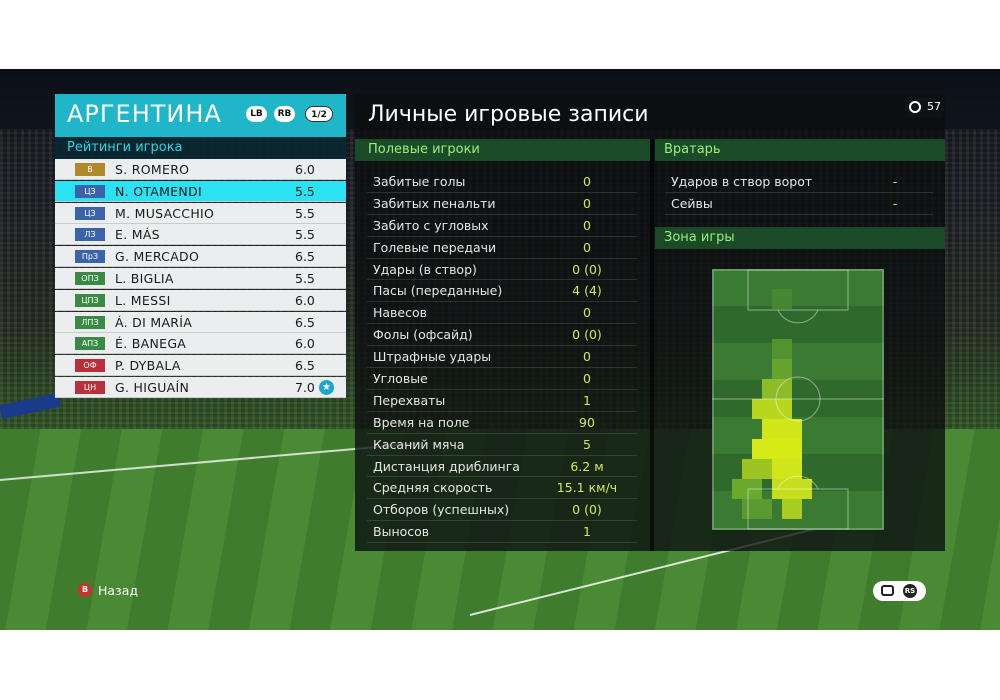 The image size is (1000, 700). What do you see at coordinates (438, 291) in the screenshot?
I see `stat-label: Пасы (переданные)` at bounding box center [438, 291].